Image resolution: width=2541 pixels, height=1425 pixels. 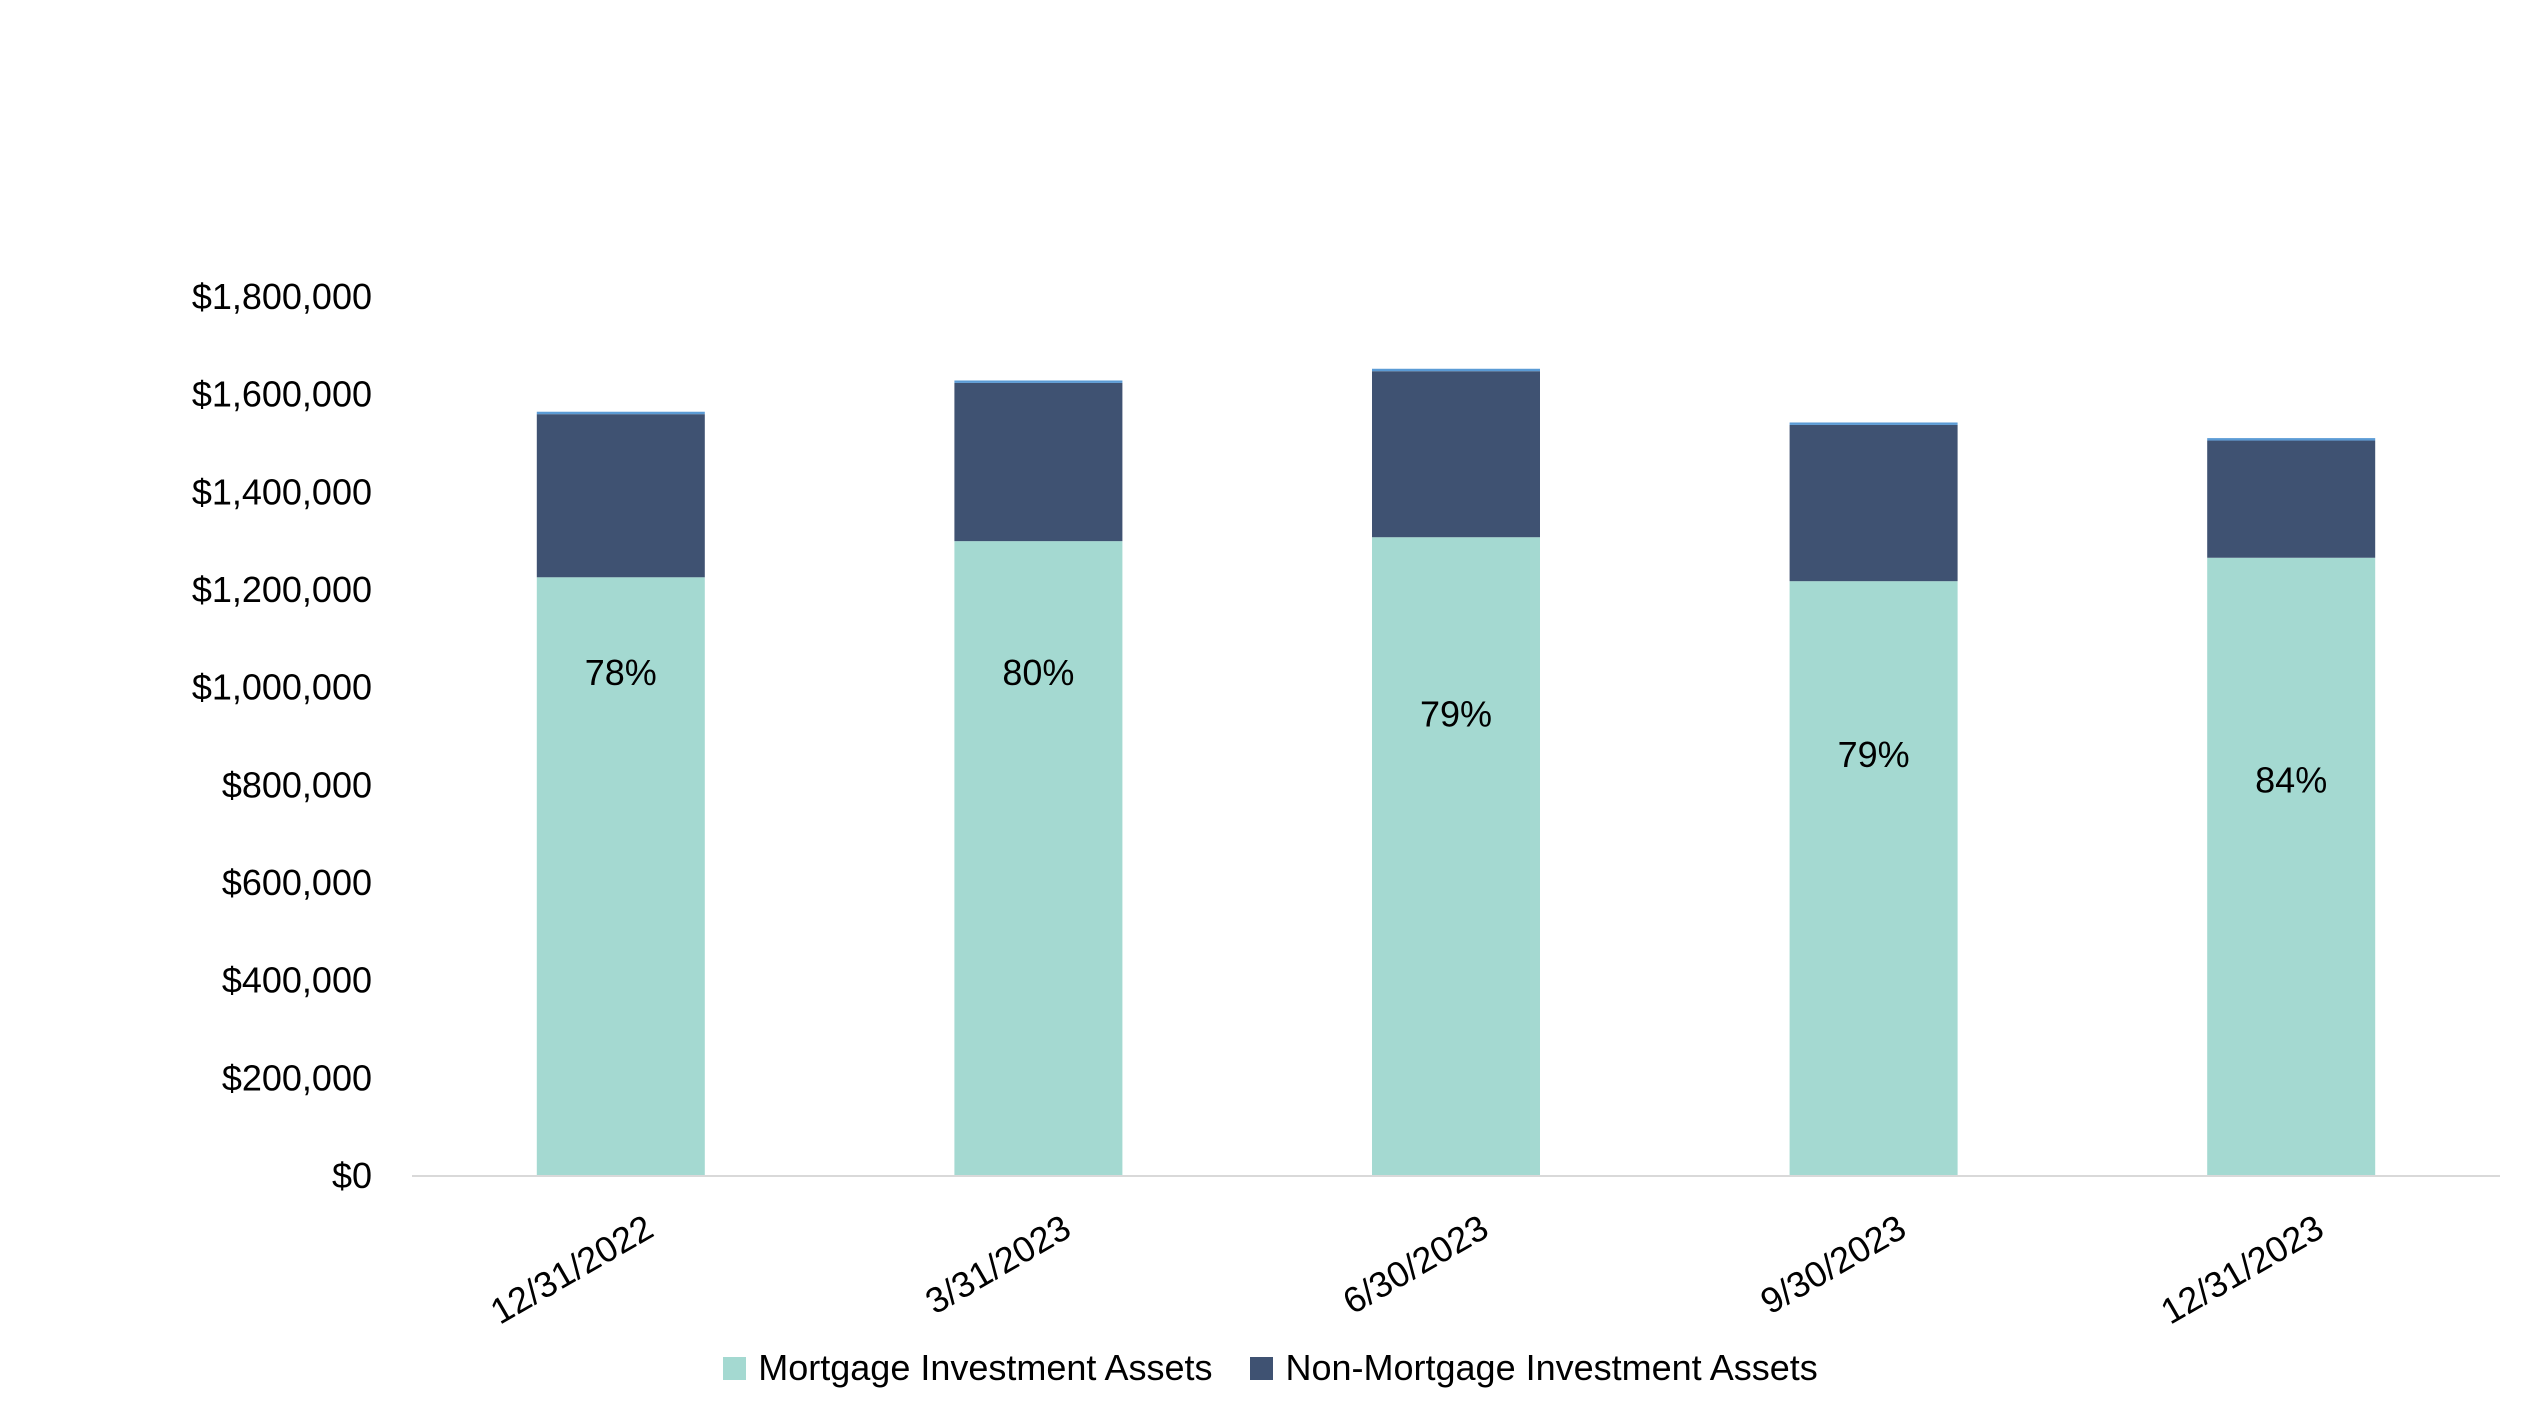 What do you see at coordinates (621, 672) in the screenshot?
I see `data-label: 78%` at bounding box center [621, 672].